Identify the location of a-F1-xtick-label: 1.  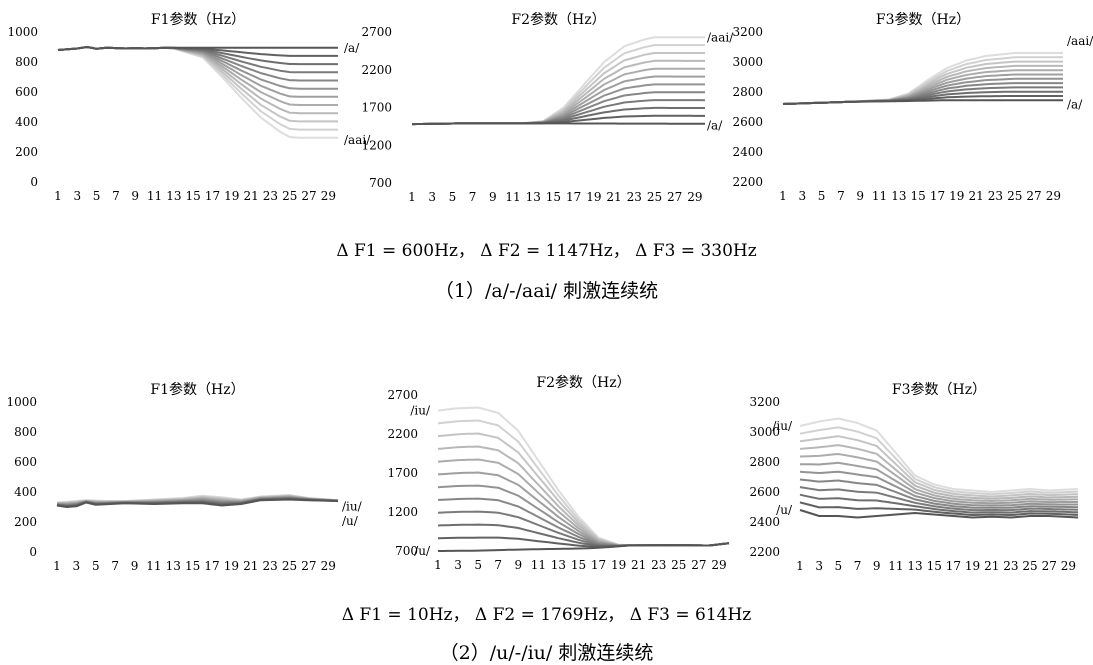
(58, 196).